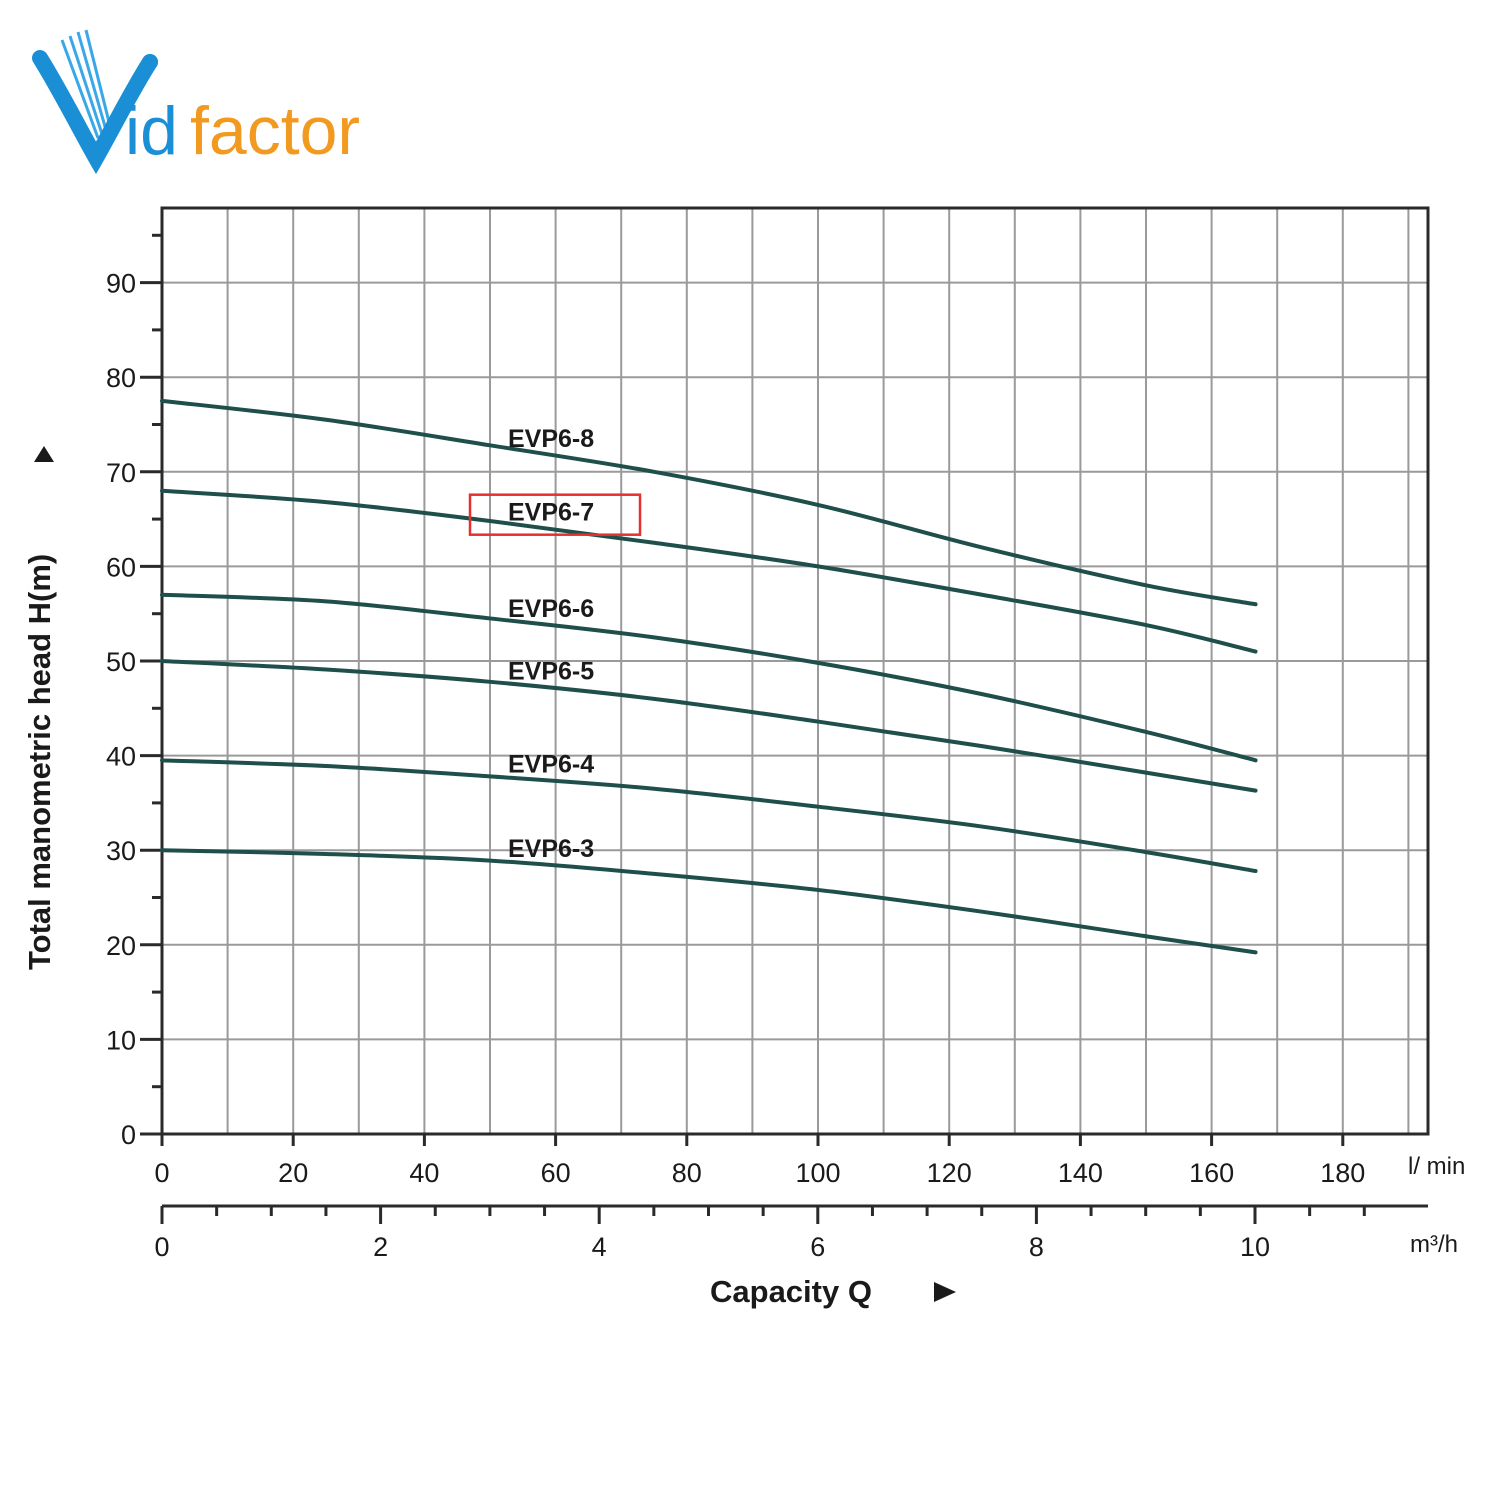  I want to click on y-tick-label: 80, so click(121, 378).